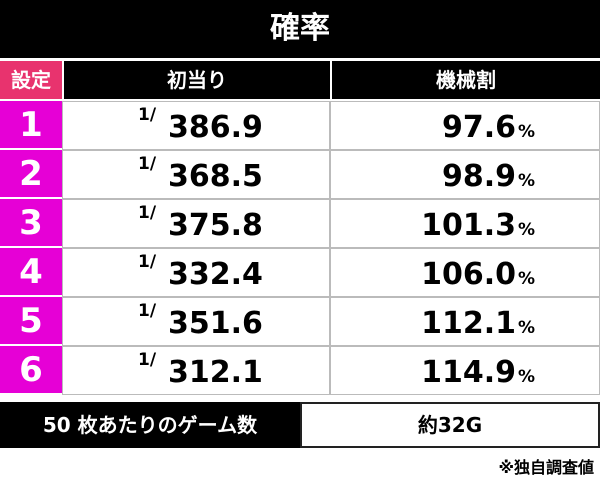  I want to click on hit-value: 312.1, so click(215, 372).